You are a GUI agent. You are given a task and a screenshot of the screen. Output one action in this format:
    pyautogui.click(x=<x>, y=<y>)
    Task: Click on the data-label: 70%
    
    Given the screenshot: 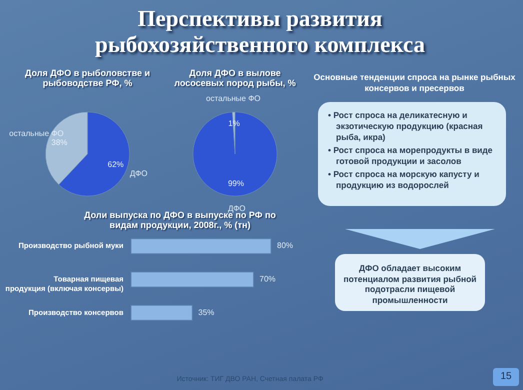 What is the action you would take?
    pyautogui.click(x=268, y=279)
    